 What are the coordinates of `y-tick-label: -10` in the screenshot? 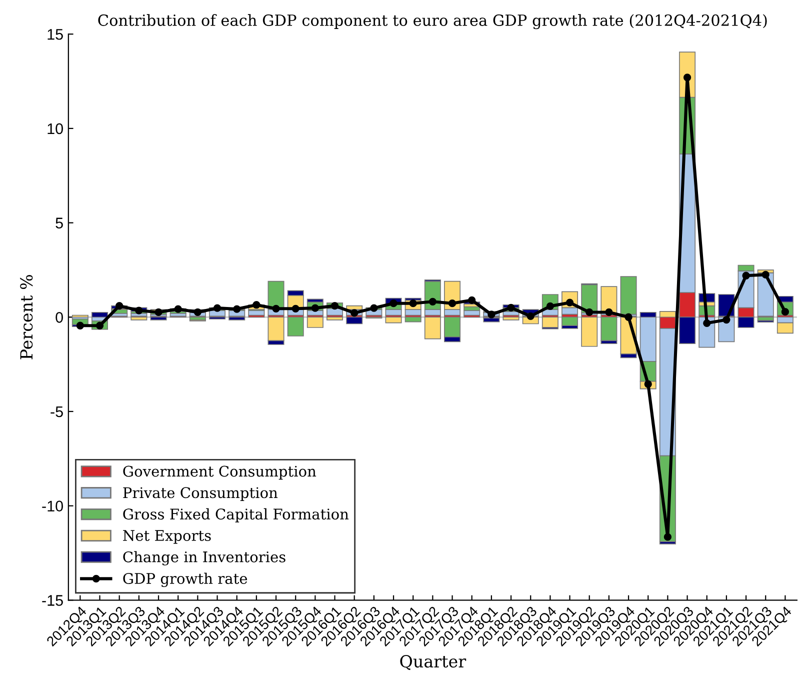 It's located at (52, 506).